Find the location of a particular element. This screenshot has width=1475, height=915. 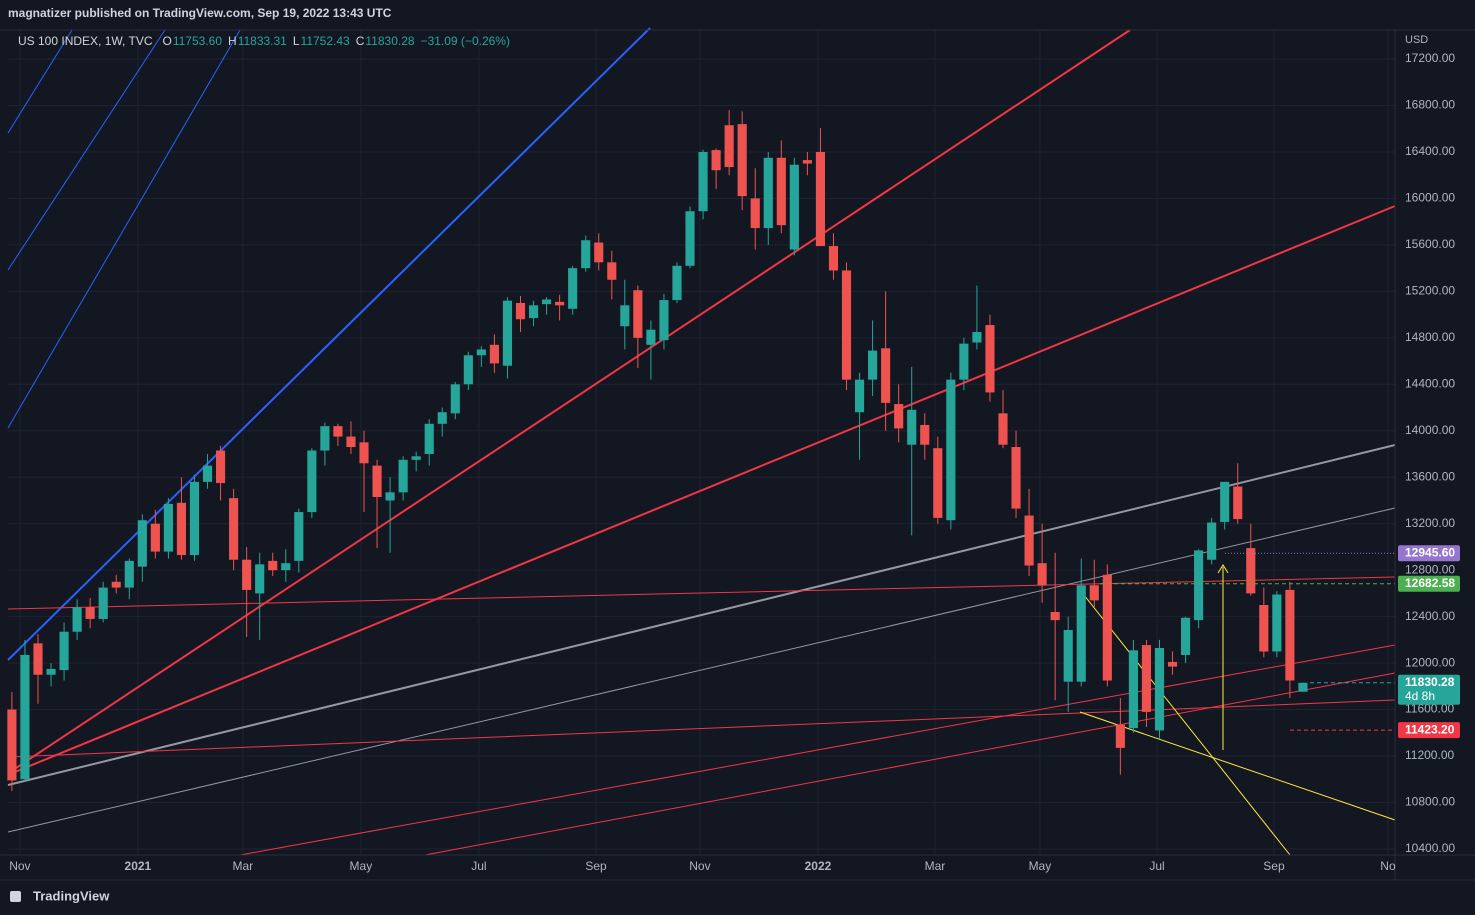

arrow-head is located at coordinates (1223, 569).